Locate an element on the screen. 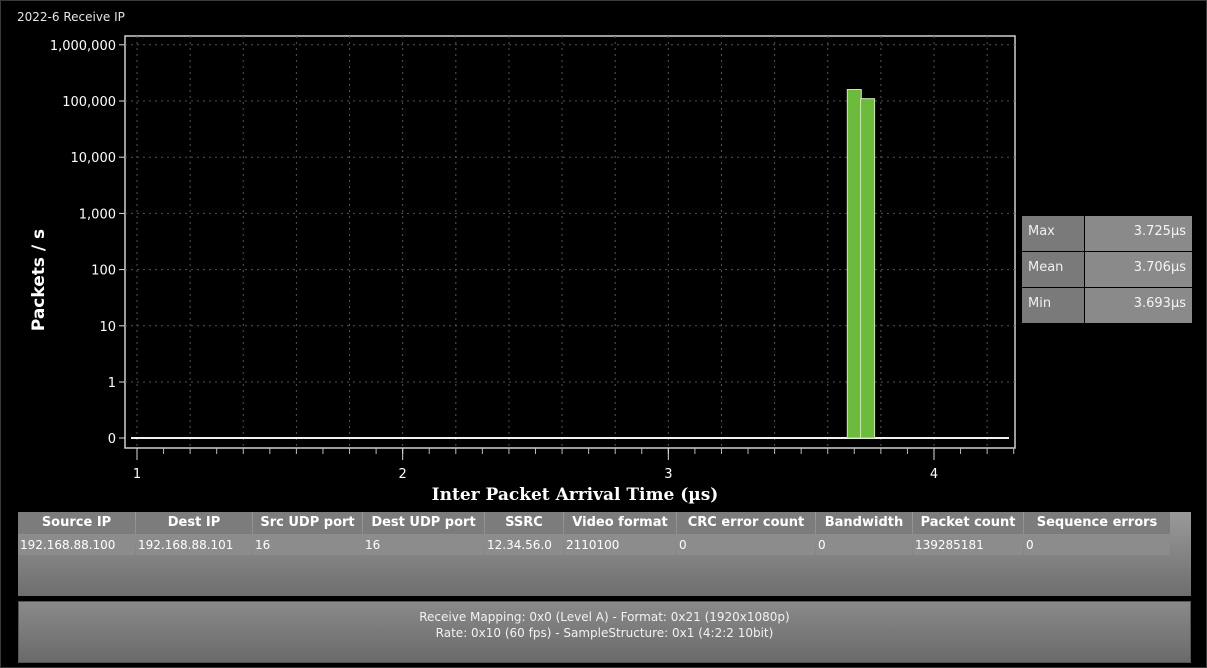 This screenshot has width=1207, height=668. stat-value: 3.693µs is located at coordinates (1138, 305).